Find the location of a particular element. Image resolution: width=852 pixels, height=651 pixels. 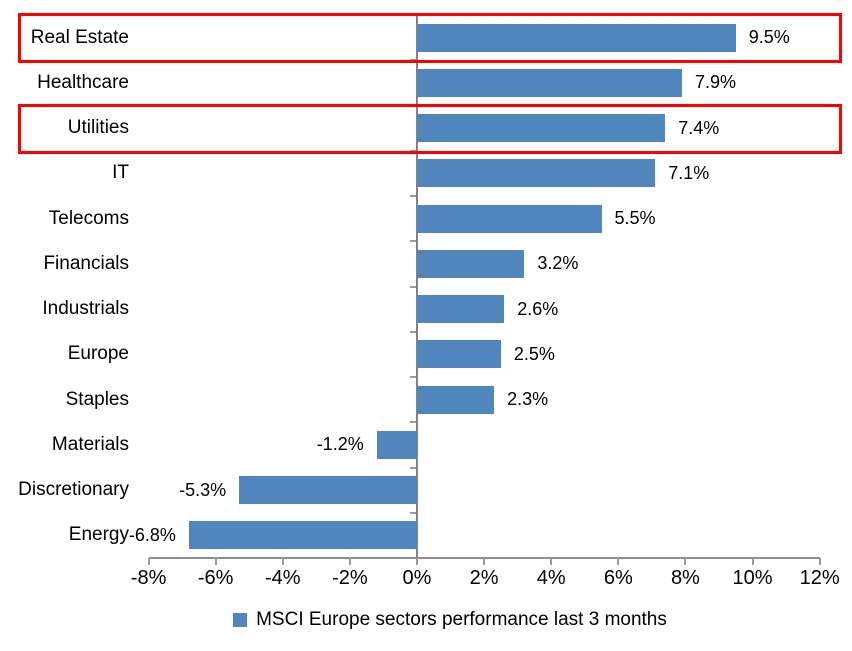

value-label-materials: -1.2% is located at coordinates (340, 444).